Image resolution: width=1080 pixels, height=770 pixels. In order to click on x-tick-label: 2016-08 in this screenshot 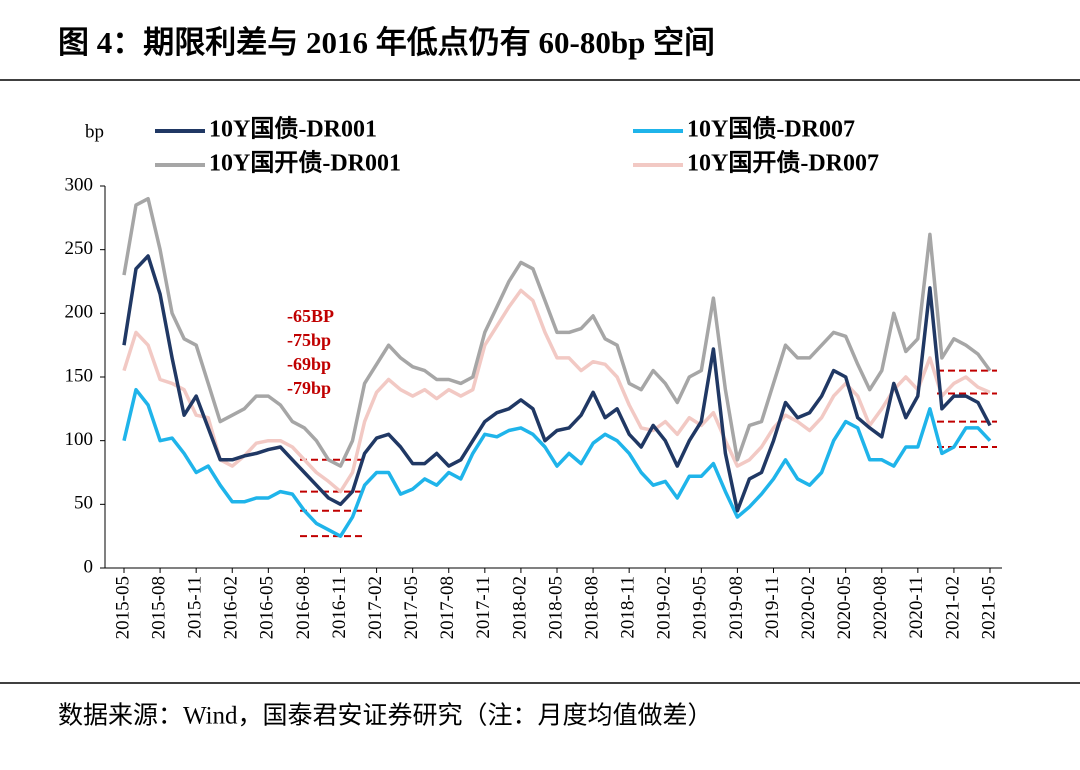, I will do `click(303, 607)`.